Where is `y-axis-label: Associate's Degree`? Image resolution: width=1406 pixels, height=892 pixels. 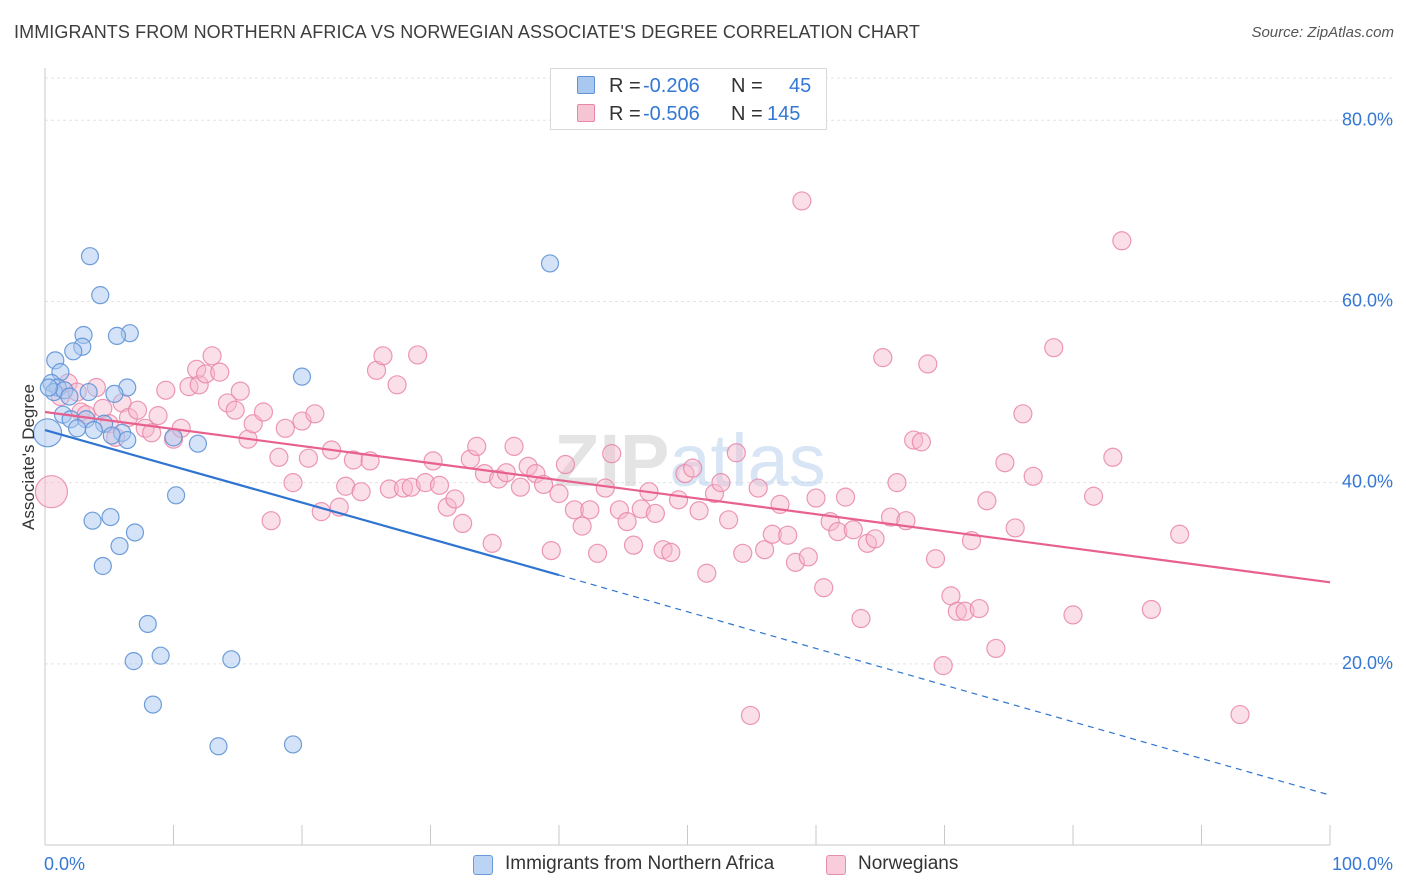
y-axis-label: Associate's Degree is located at coordinates (28, 457).